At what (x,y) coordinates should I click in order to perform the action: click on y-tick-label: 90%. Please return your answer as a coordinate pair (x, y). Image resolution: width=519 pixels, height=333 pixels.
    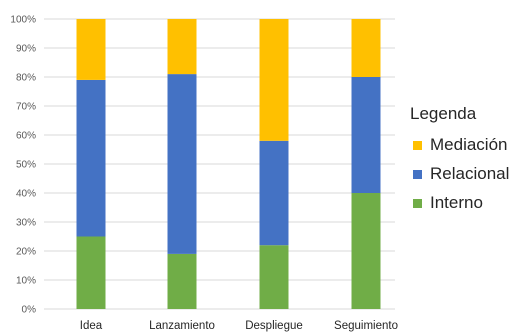
    Looking at the image, I should click on (26, 49).